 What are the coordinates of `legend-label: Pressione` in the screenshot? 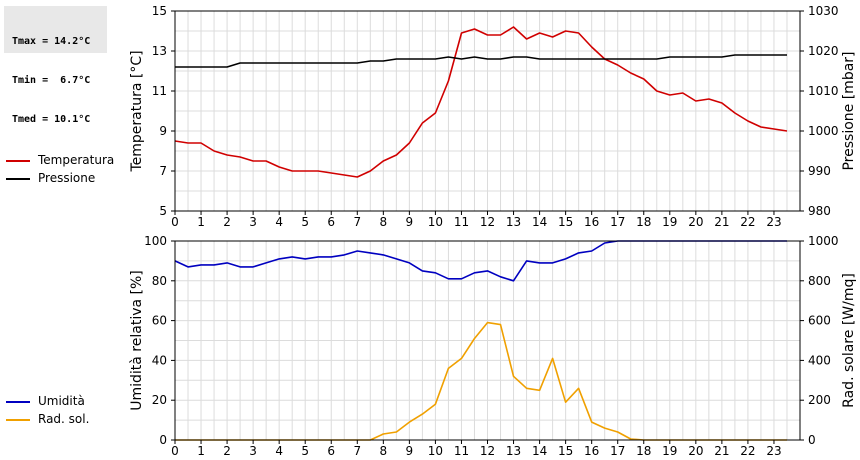 It's located at (67, 178).